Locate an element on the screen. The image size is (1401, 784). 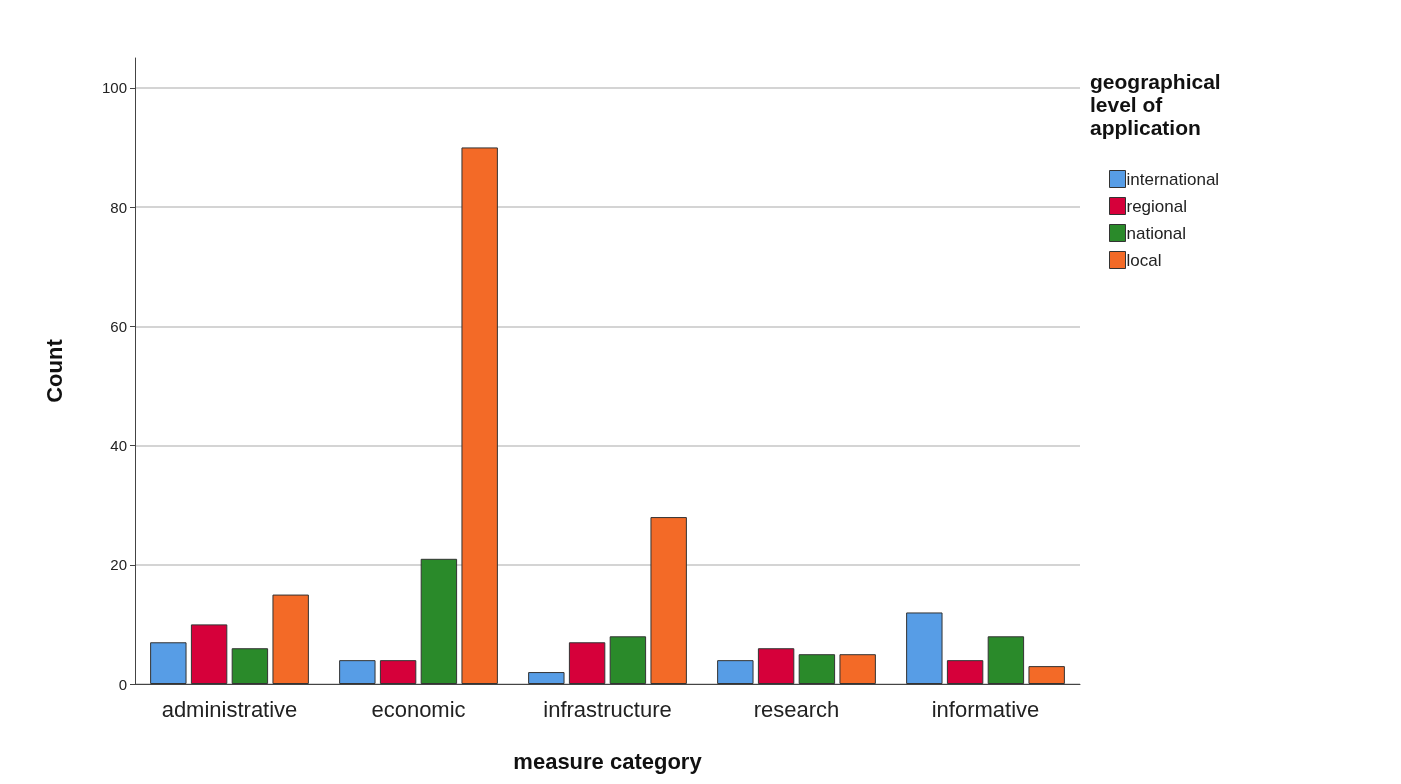
y-tick-label: 80 is located at coordinates (118, 207).